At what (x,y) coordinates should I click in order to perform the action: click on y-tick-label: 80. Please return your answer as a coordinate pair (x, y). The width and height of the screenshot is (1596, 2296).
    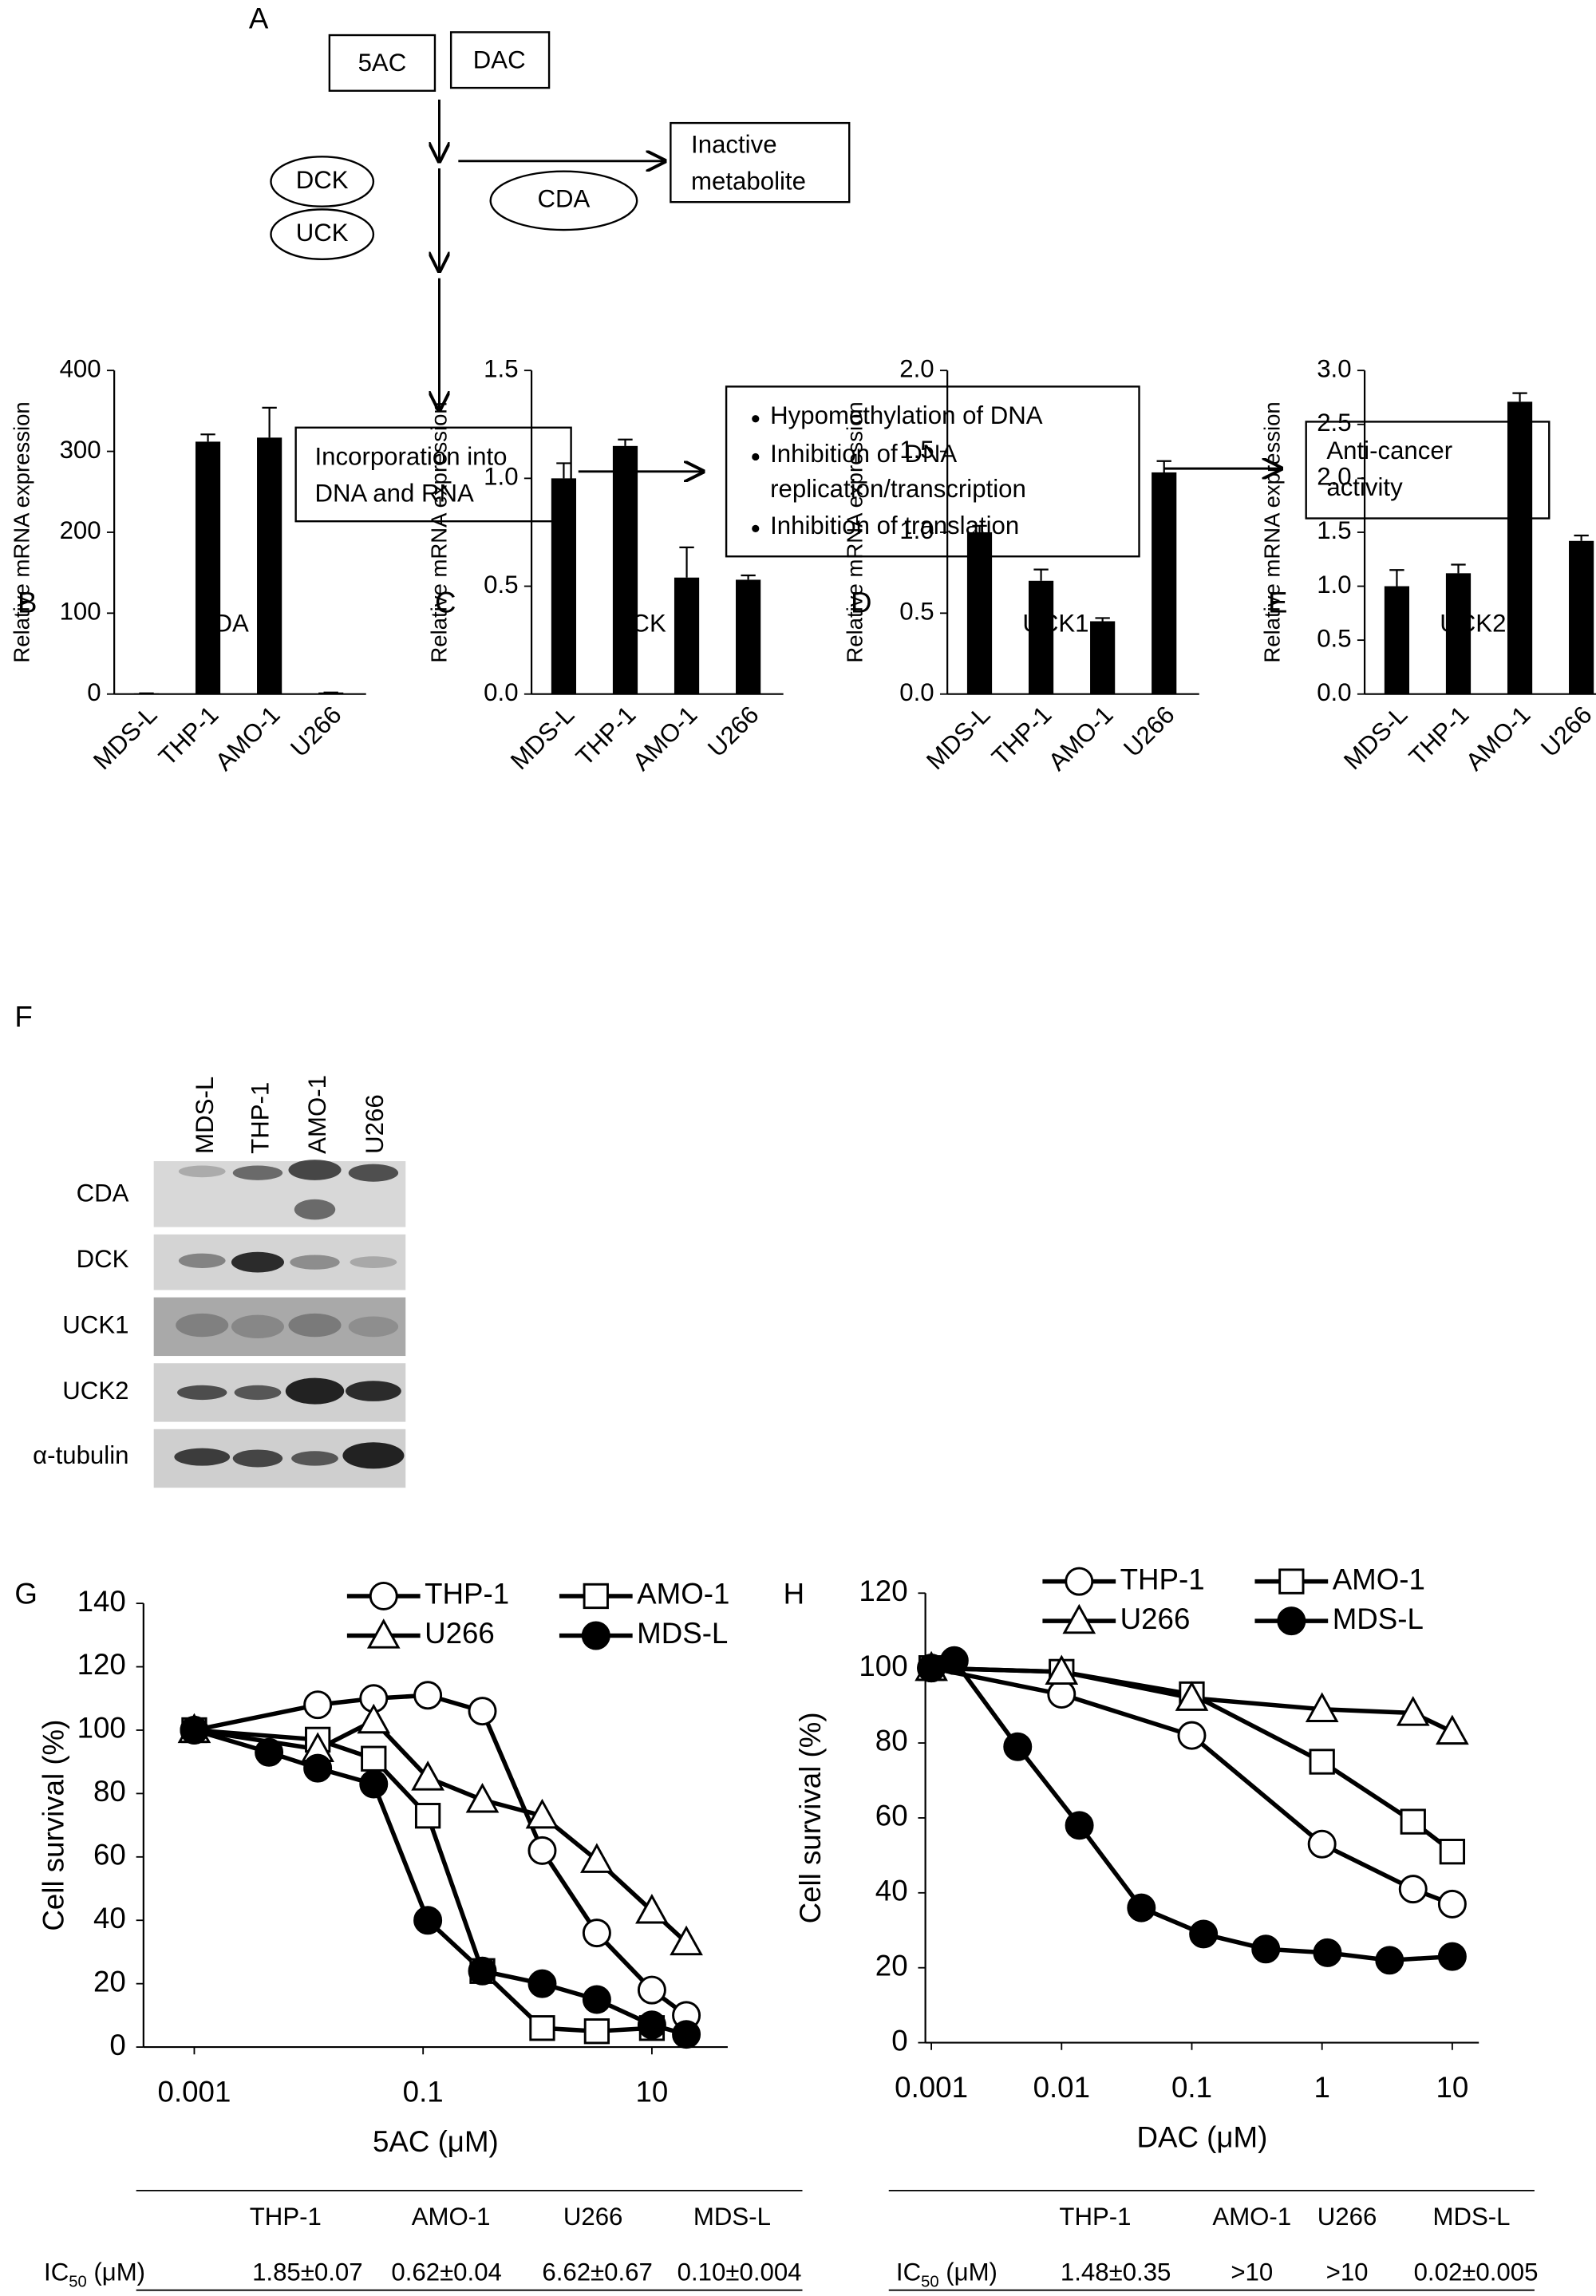
    Looking at the image, I should click on (109, 1791).